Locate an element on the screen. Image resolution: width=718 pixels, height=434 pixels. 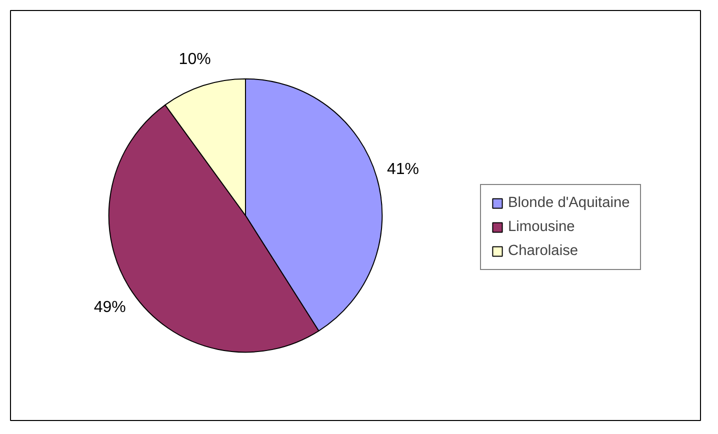
legend-label: Blonde d'Aquitaine is located at coordinates (569, 203).